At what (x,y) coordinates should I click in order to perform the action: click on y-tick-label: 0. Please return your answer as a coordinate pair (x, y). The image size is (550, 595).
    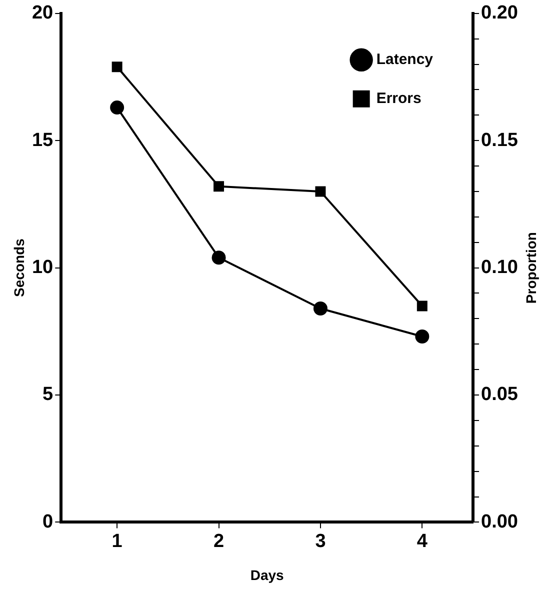
    Looking at the image, I should click on (48, 521).